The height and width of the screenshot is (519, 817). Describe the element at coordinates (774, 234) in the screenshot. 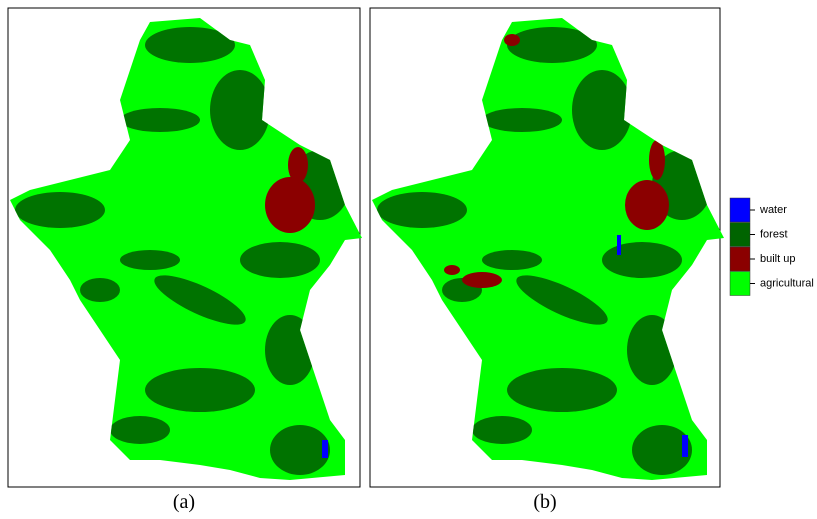

I see `legend-label: forest` at that location.